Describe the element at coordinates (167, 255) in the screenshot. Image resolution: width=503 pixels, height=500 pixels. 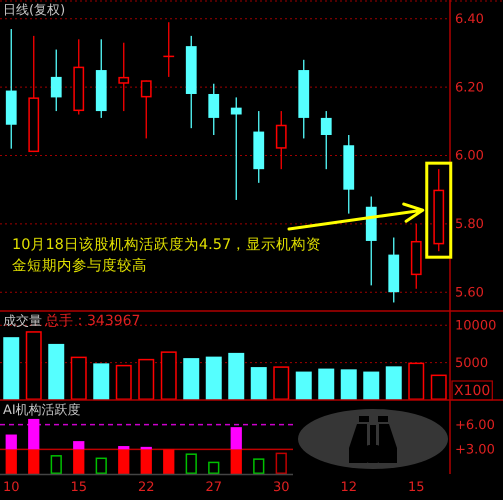
I see `annotation: 10月18日该股机构活跃度为4.57，显示机构资金短期内参与度较高` at that location.